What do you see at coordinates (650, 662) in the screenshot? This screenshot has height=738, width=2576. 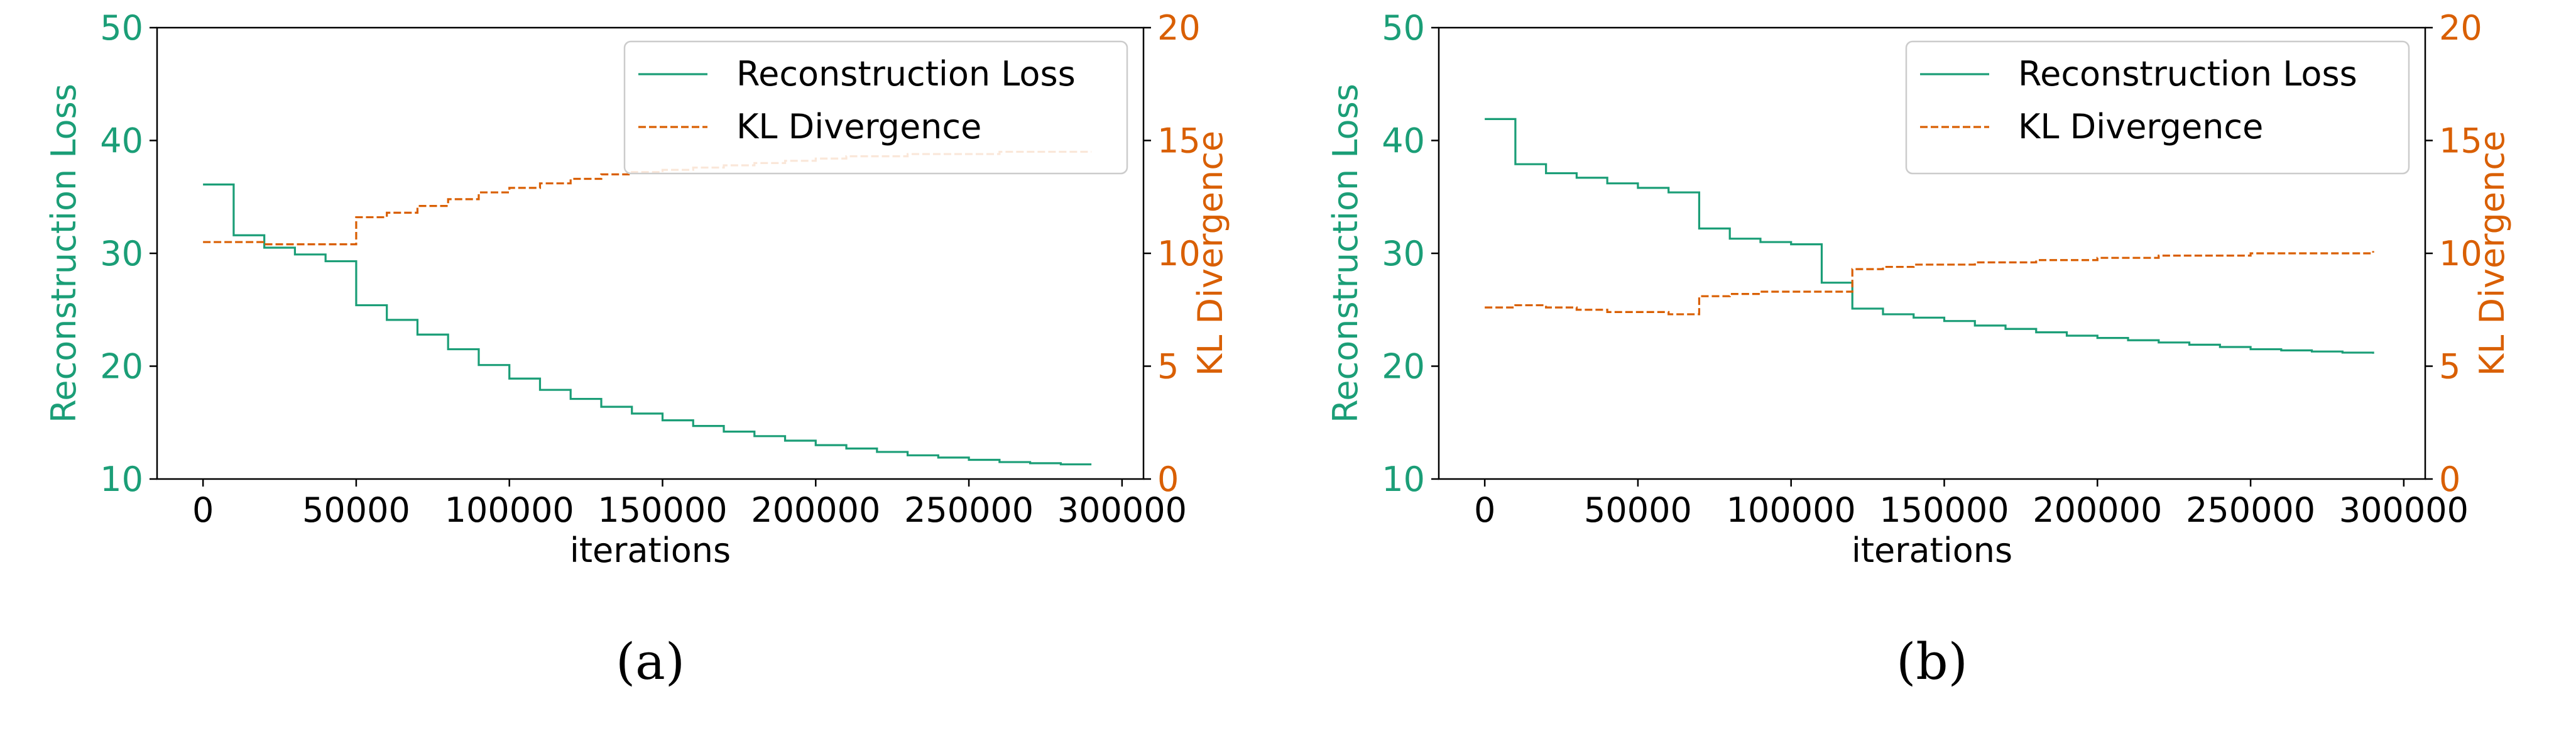 I see `panel-caption: (a)` at bounding box center [650, 662].